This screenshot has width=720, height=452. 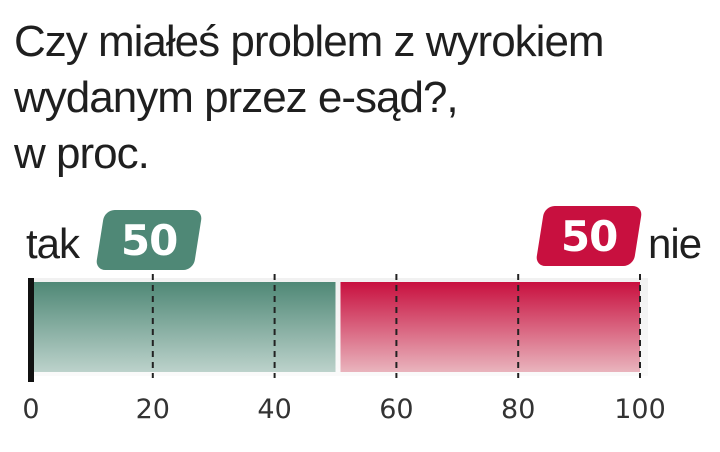 I want to click on bar-segment-tak, so click(x=183, y=327).